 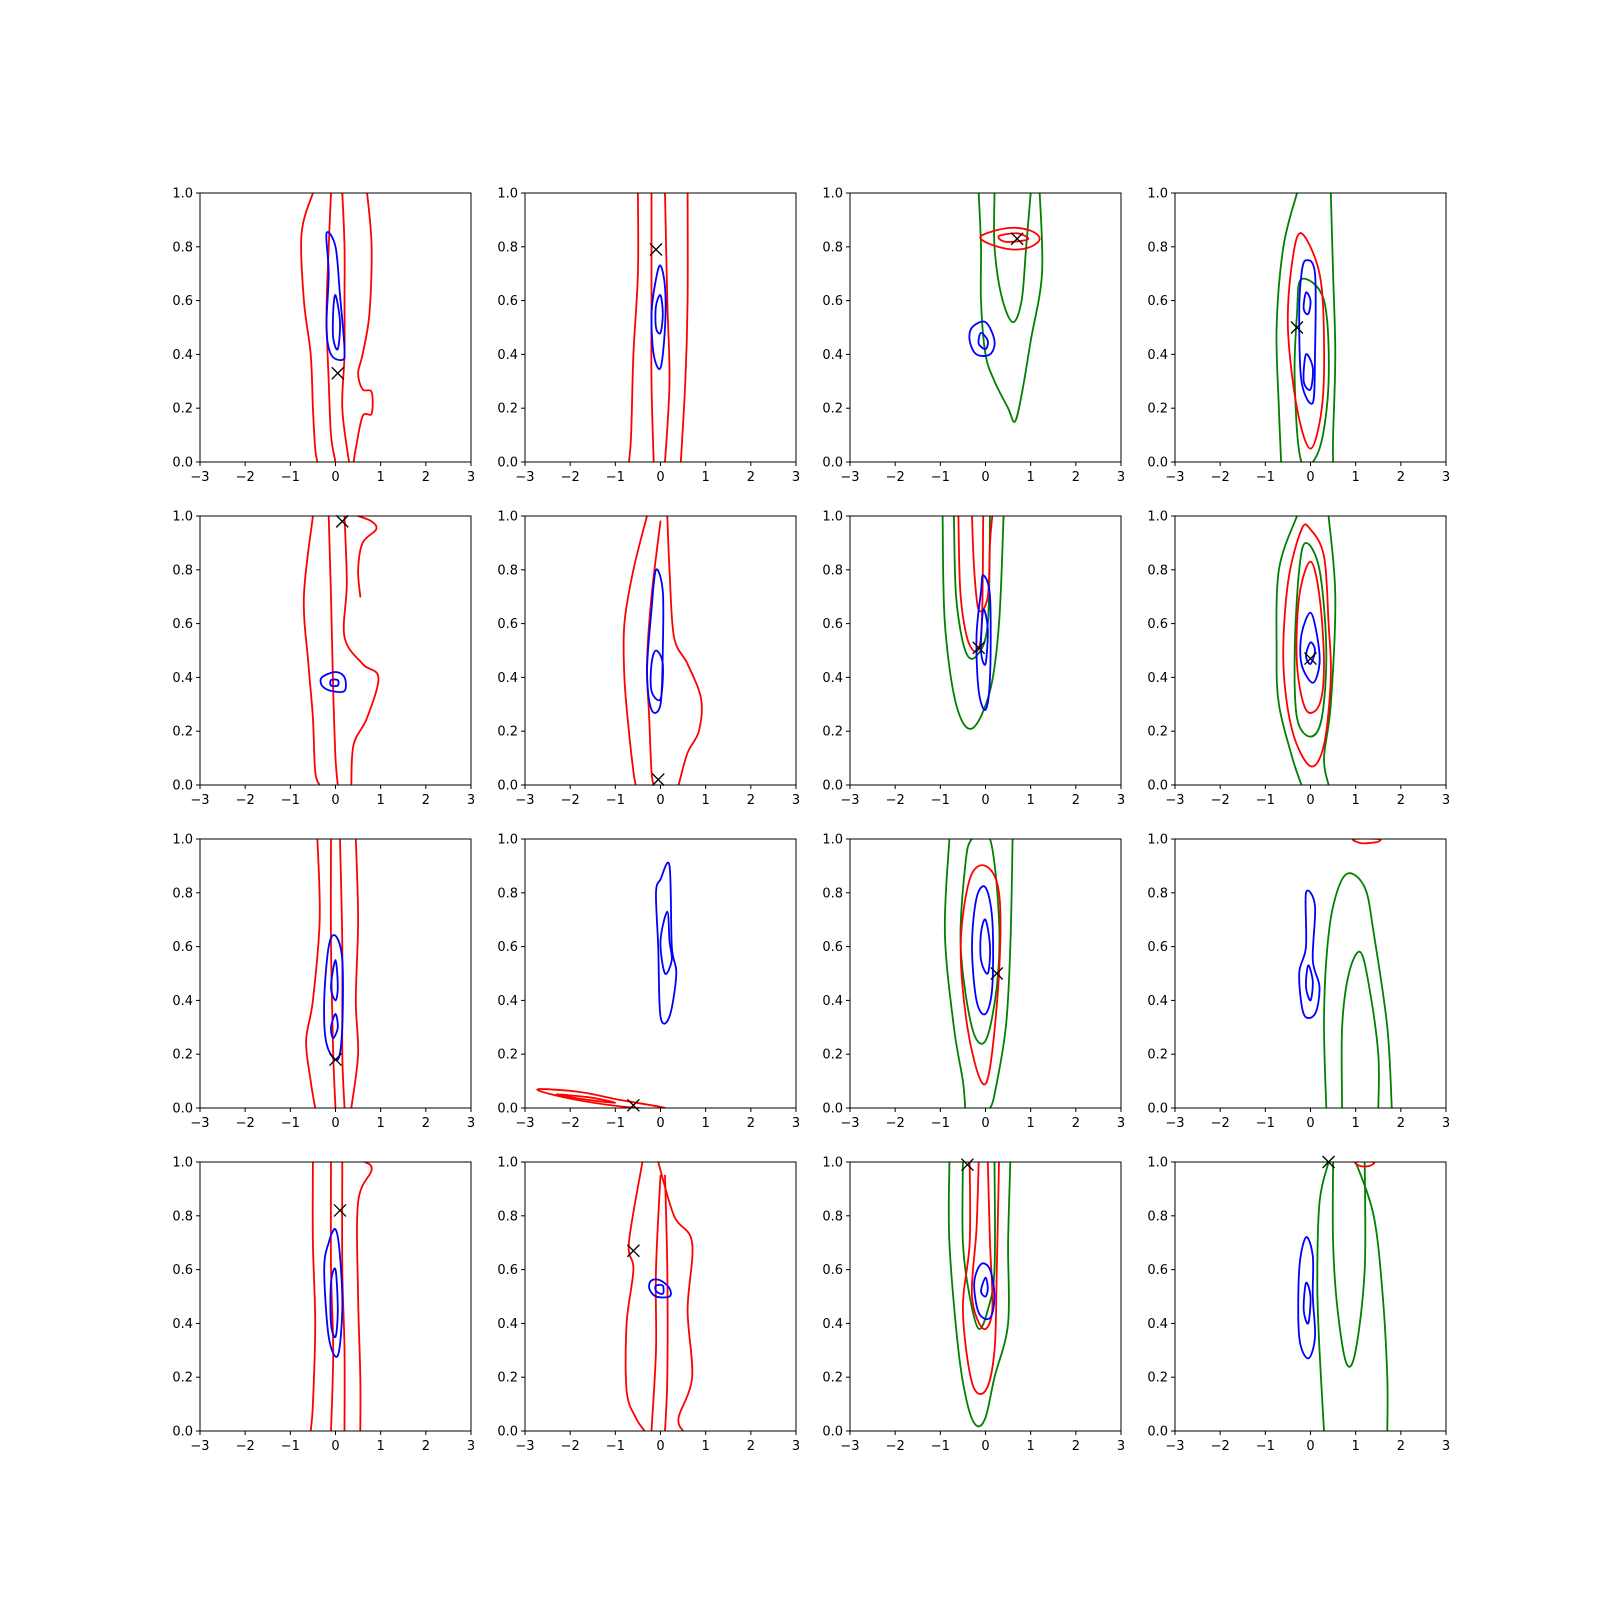 What do you see at coordinates (973, 336) in the screenshot?
I see `subplot-1-3: −3 −2 −1 0 1 2 3 0.0 0.2 0.4 0.6 0.8 1.0` at bounding box center [973, 336].